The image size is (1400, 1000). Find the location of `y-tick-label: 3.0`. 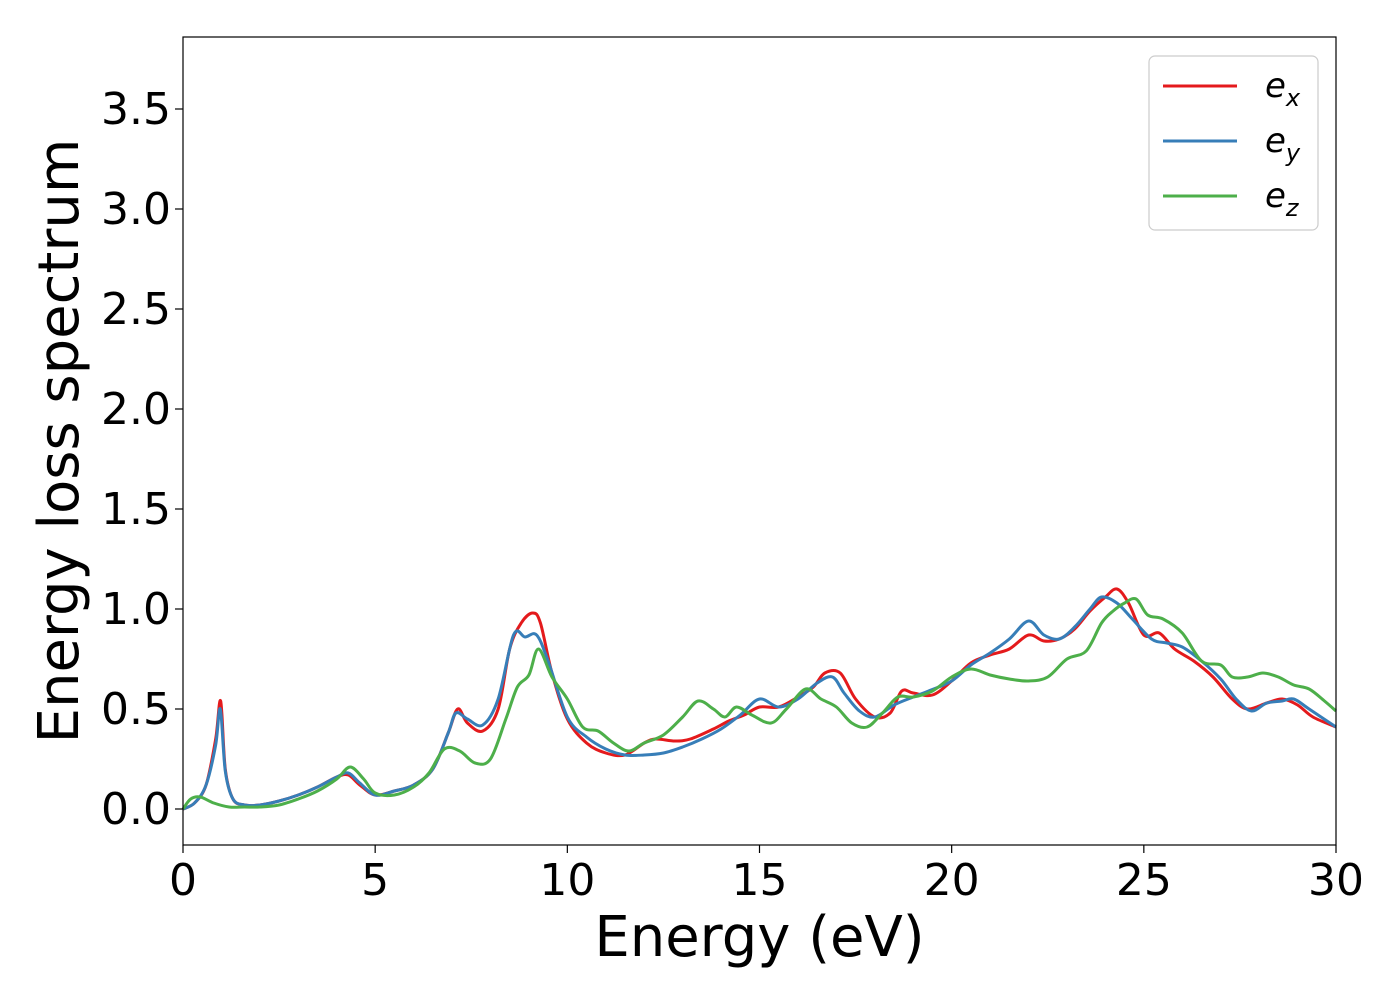

y-tick-label: 3.0 is located at coordinates (136, 209).